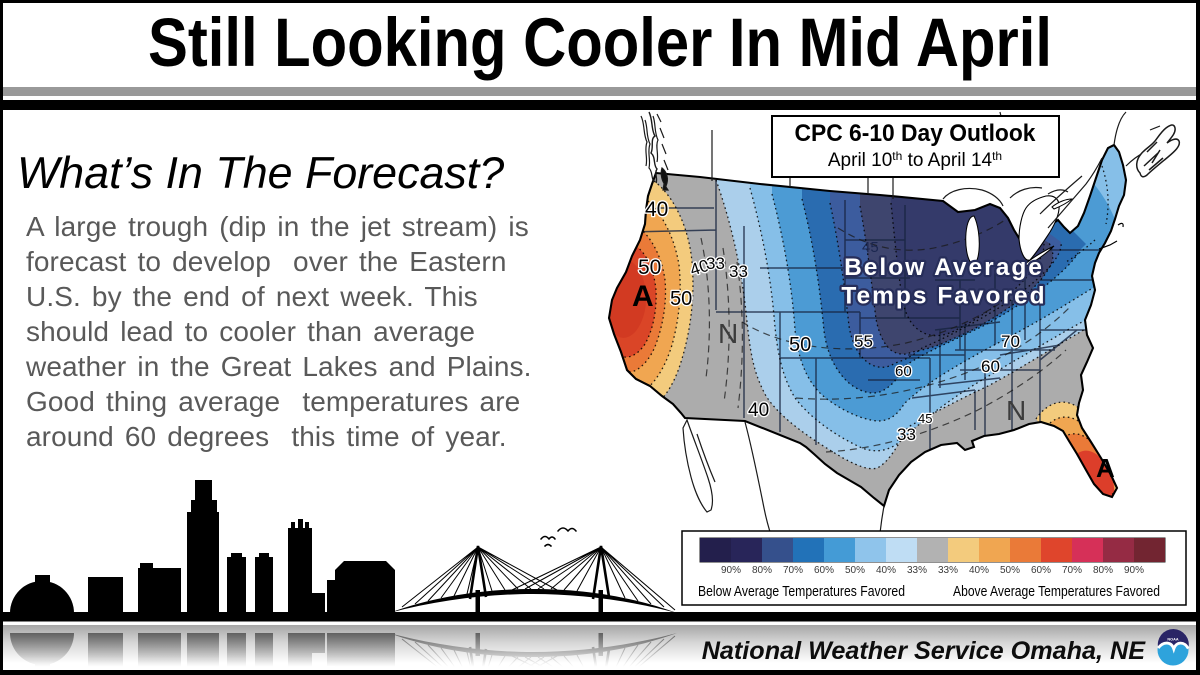 This screenshot has width=1200, height=675. I want to click on svg-text: NOAA, so click(1172, 640).